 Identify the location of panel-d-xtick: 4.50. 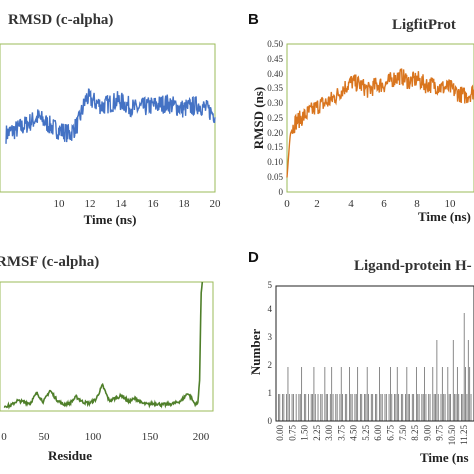
(354, 433).